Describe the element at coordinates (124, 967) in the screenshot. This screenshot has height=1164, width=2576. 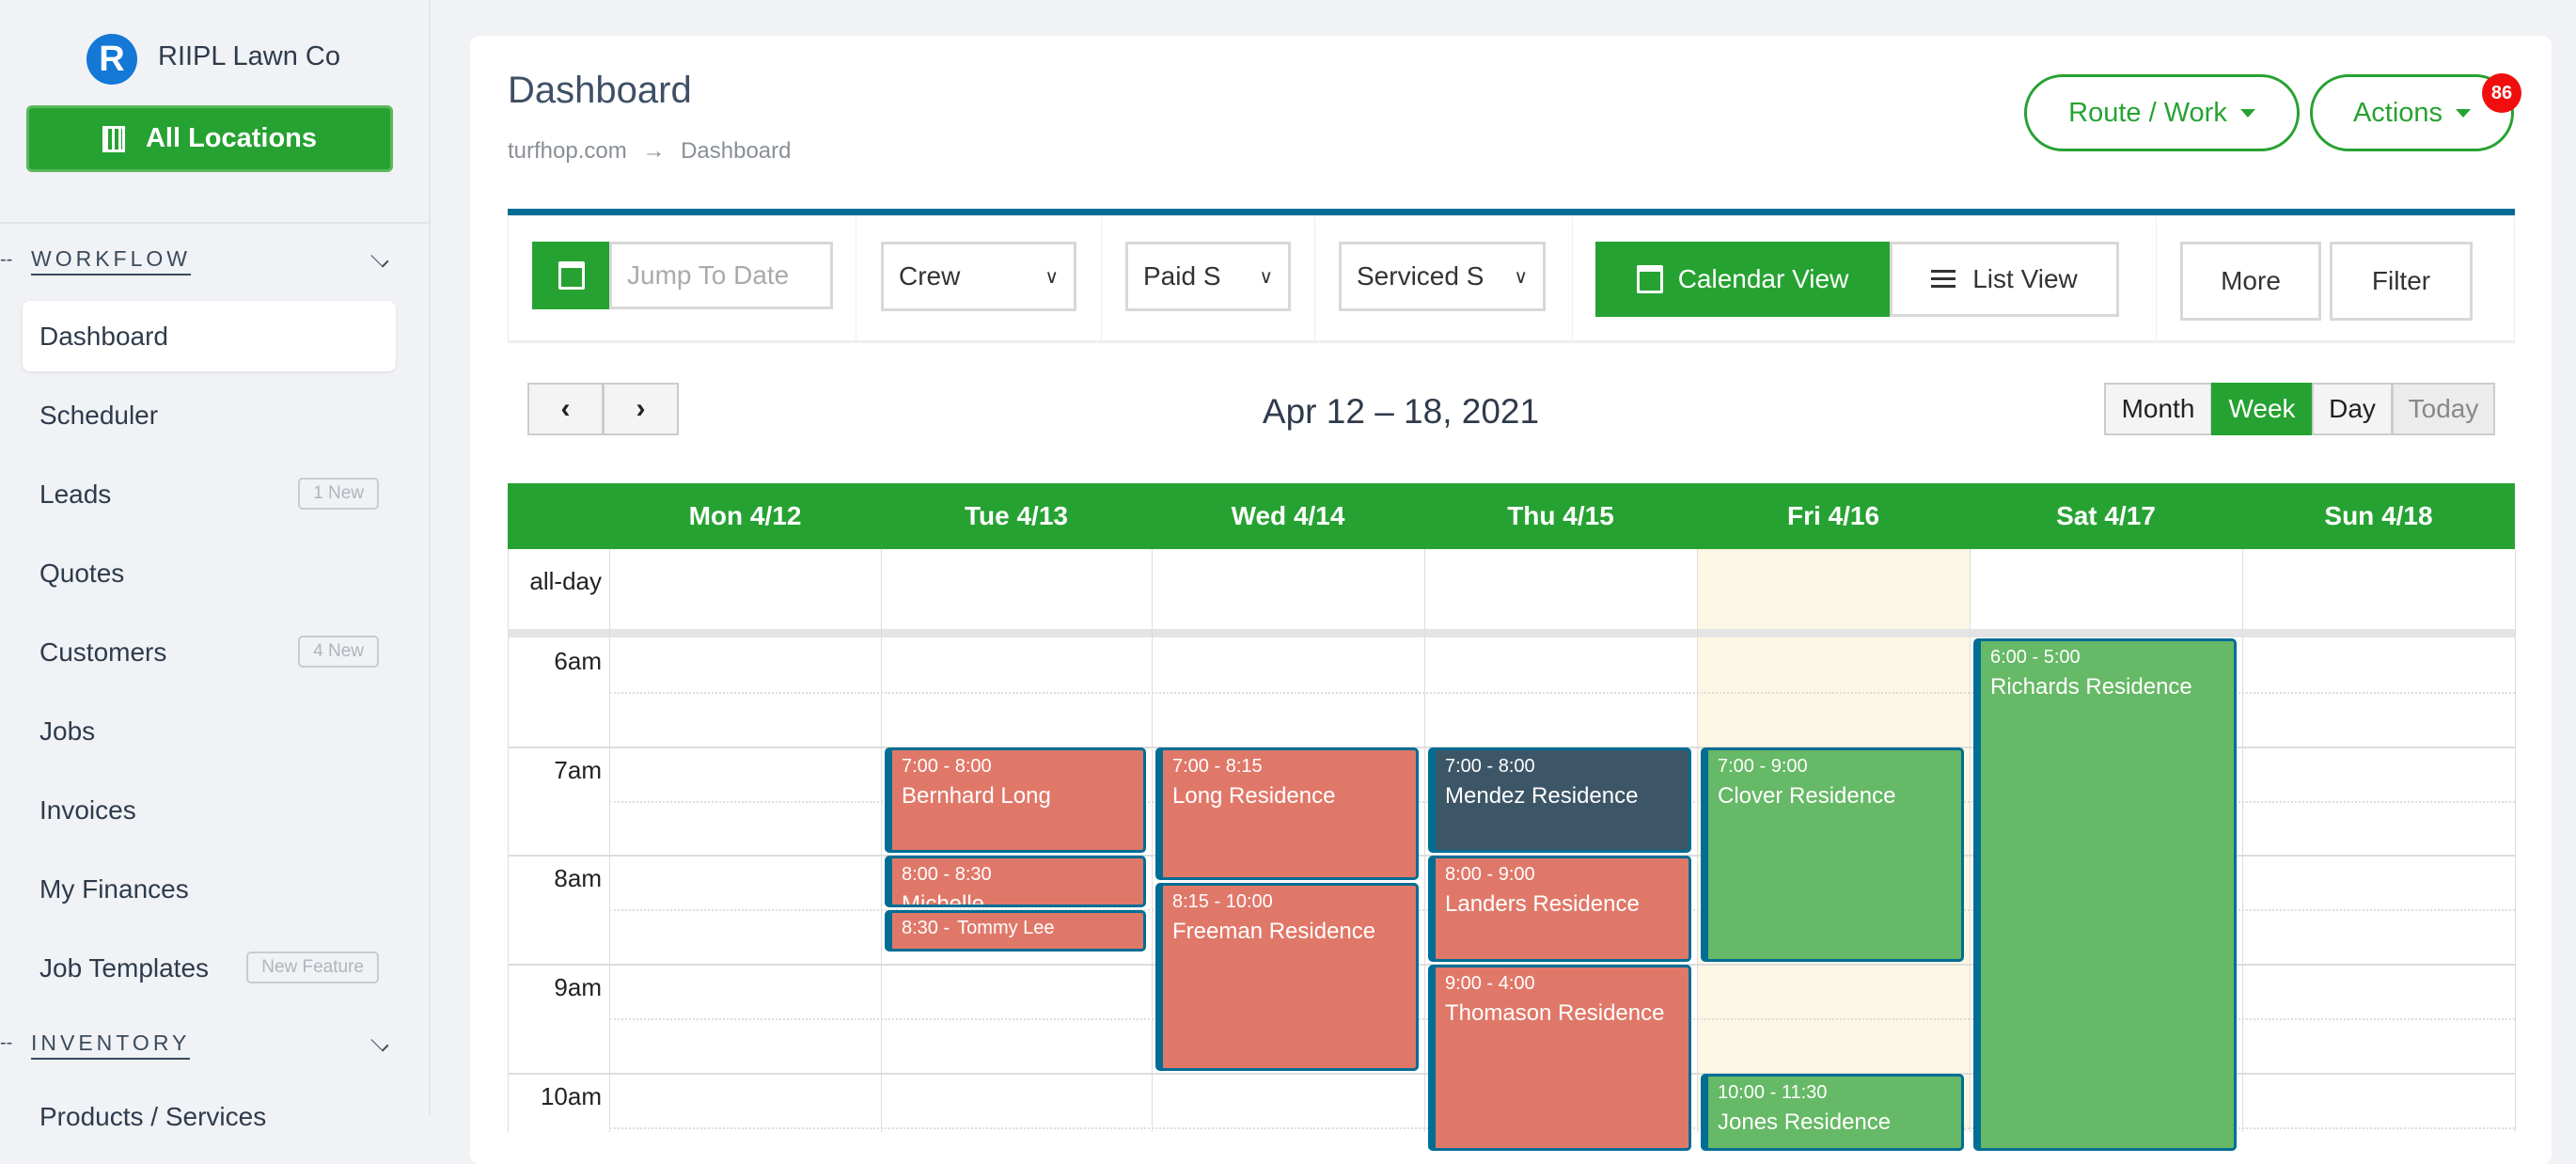
I see `sidebar-item-label: Job Templates` at that location.